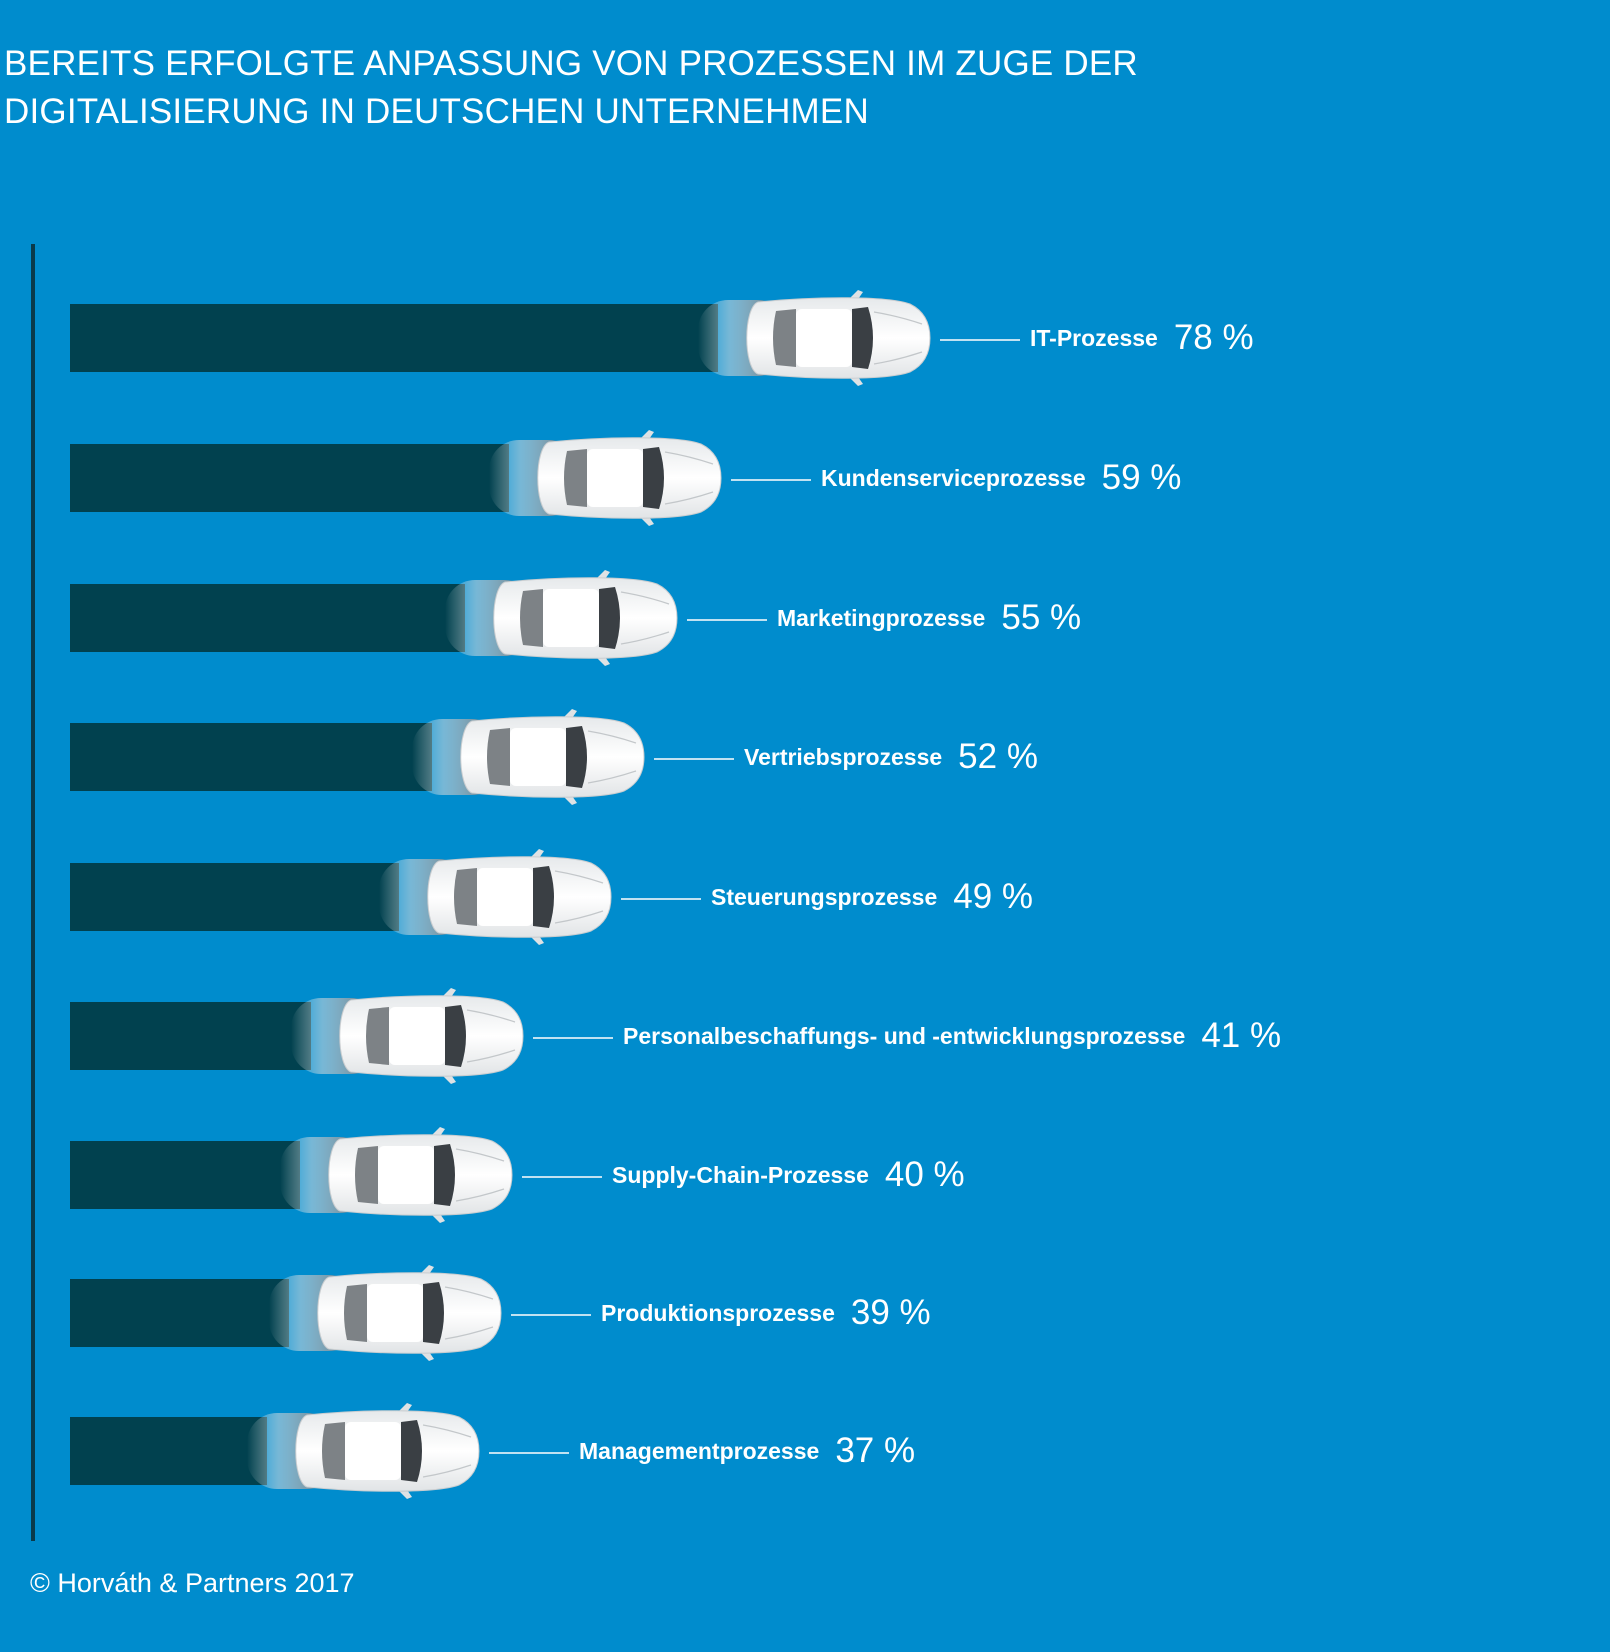 The image size is (1610, 1652). Describe the element at coordinates (925, 1174) in the screenshot. I see `value-label: 40 %` at that location.